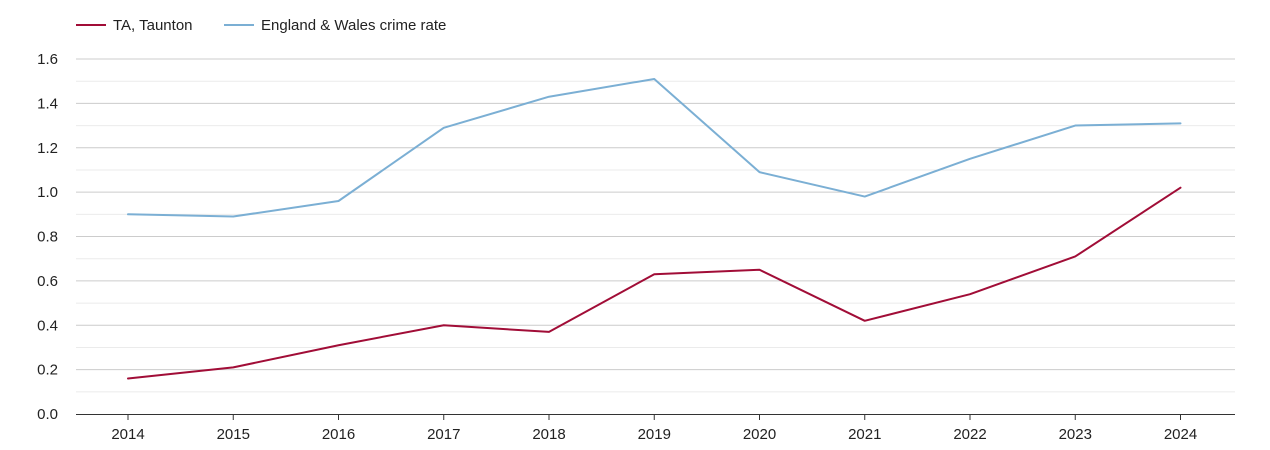 The width and height of the screenshot is (1270, 450). What do you see at coordinates (47, 103) in the screenshot?
I see `y-tick-label: 1.4` at bounding box center [47, 103].